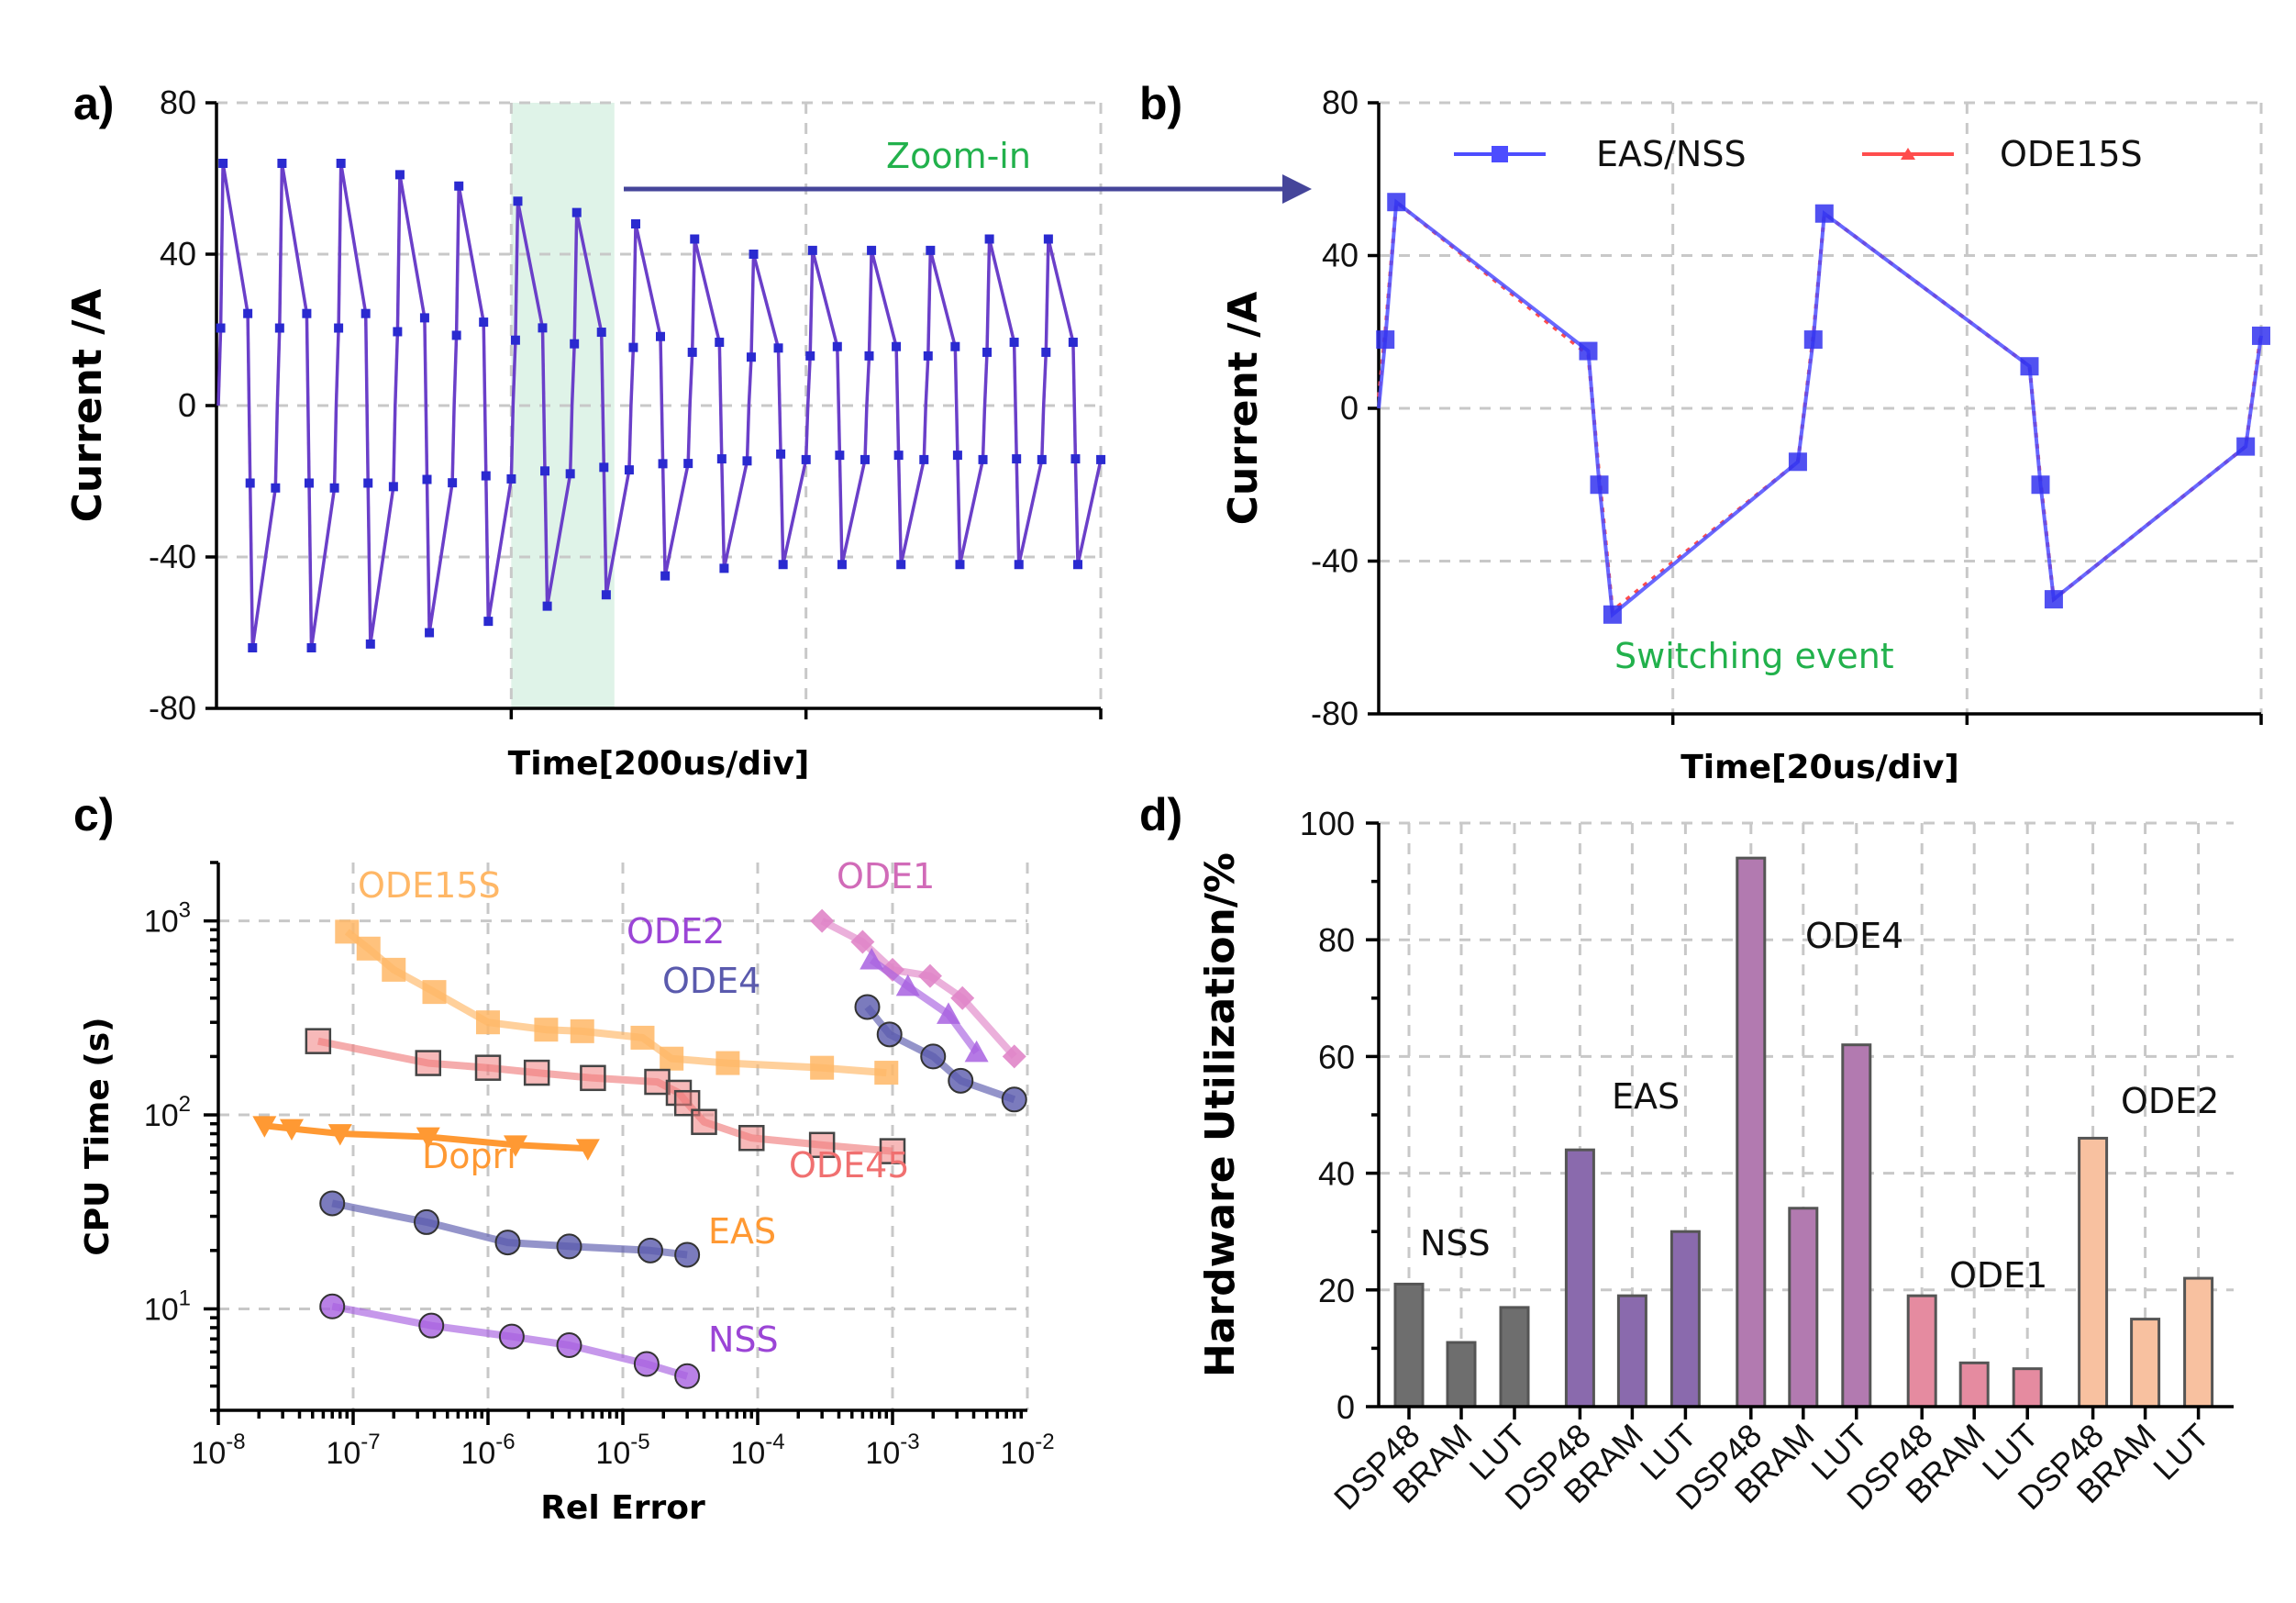 The height and width of the screenshot is (1603, 2296). What do you see at coordinates (1671, 154) in the screenshot?
I see `b-legend-label-eas: EAS/NSS` at bounding box center [1671, 154].